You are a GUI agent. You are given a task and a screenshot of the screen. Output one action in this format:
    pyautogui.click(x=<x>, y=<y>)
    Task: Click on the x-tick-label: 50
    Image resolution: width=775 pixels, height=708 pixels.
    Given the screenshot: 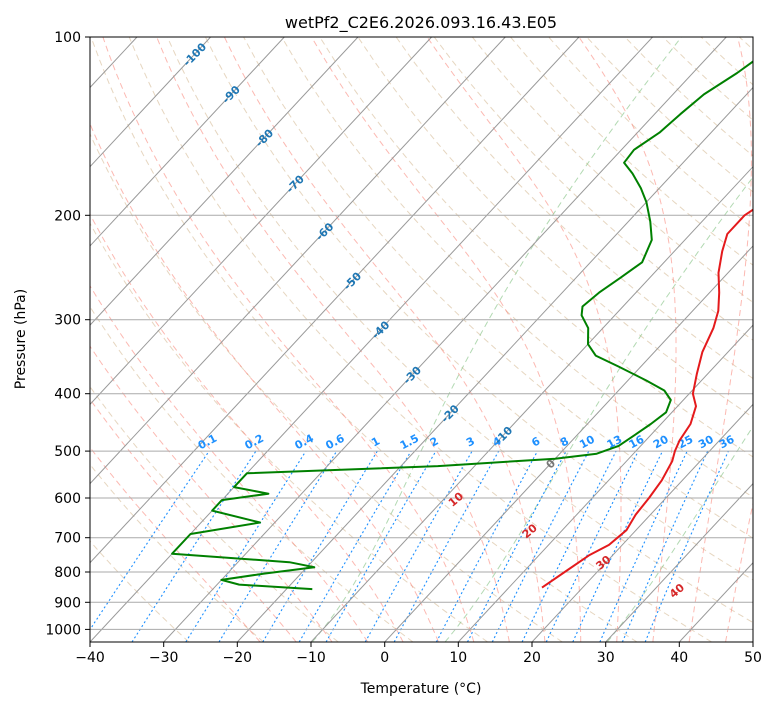 What is the action you would take?
    pyautogui.click(x=753, y=658)
    